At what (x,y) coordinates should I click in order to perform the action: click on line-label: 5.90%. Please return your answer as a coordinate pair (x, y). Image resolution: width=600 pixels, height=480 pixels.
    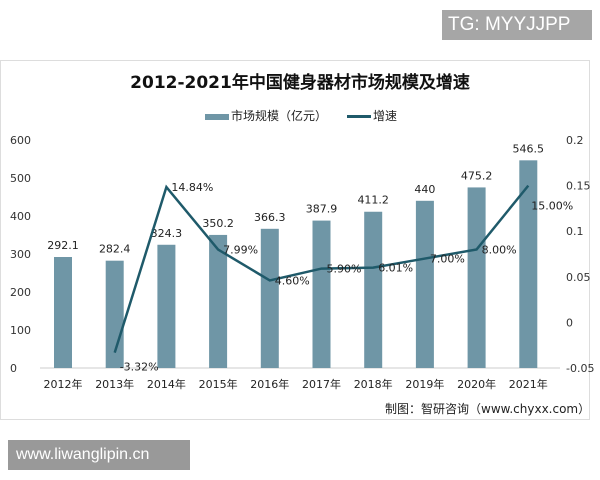
    Looking at the image, I should click on (344, 269).